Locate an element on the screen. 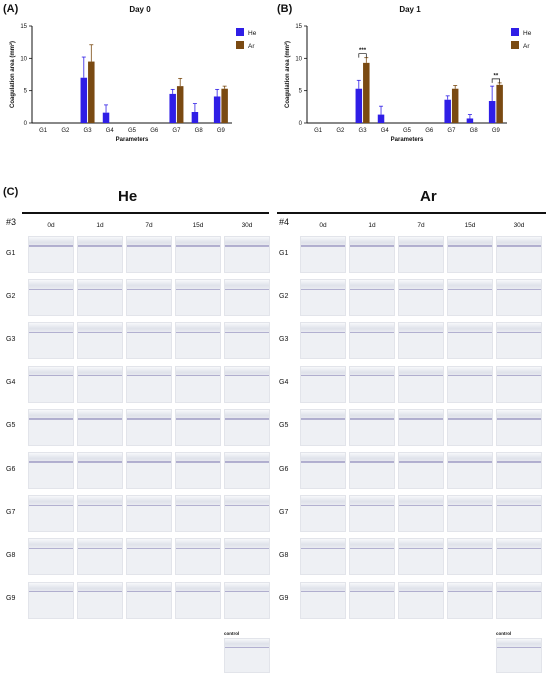 Image resolution: width=550 pixels, height=679 pixels. row-label-g7: G7 is located at coordinates (284, 512).